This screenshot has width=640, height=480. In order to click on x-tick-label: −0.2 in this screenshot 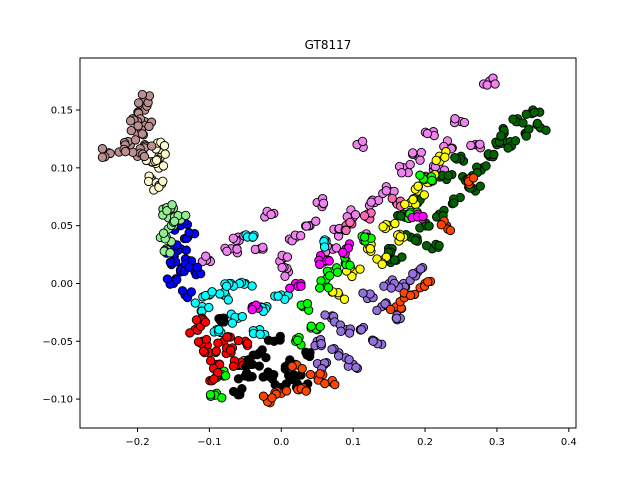, I will do `click(137, 442)`.